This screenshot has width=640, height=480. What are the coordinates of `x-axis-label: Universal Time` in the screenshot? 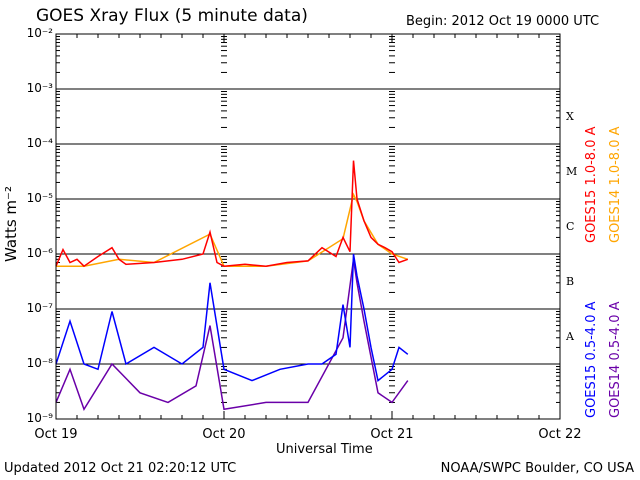 It's located at (324, 449).